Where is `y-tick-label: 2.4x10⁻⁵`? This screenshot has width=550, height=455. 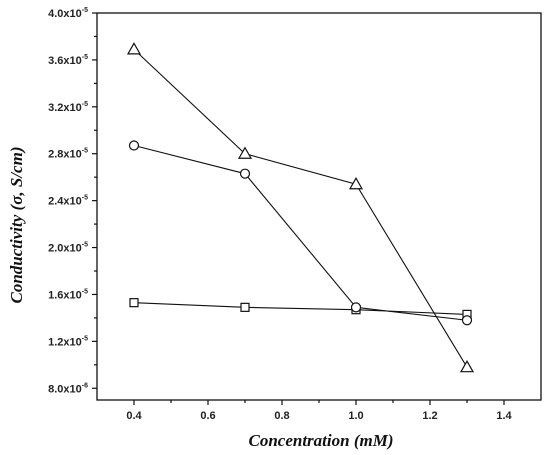 y-tick-label: 2.4x10⁻⁵ is located at coordinates (68, 201).